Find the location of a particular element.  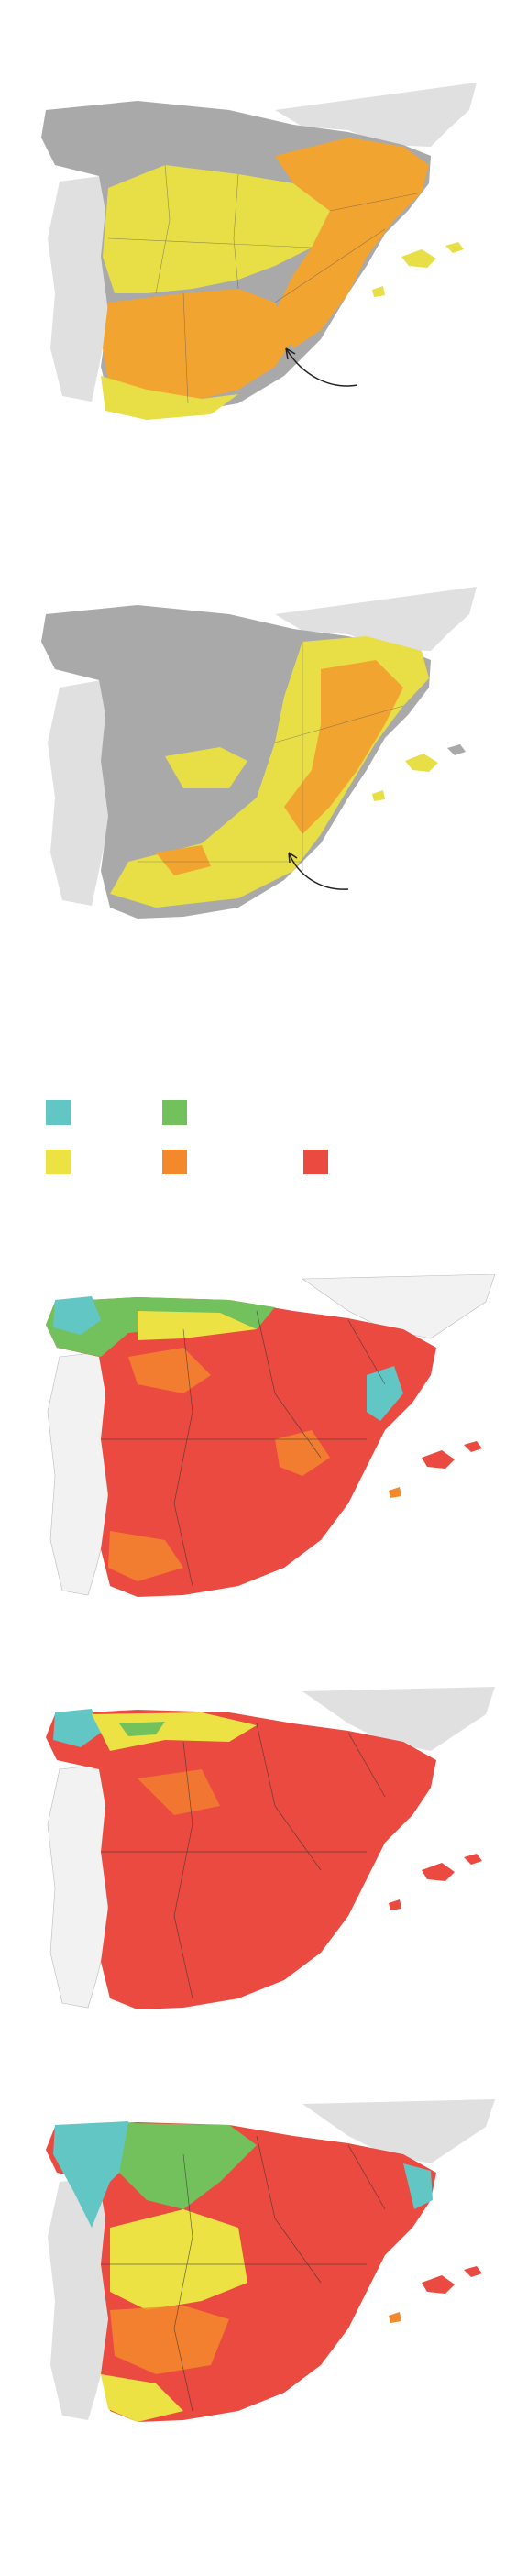

center-yellow is located at coordinates (179, 2259).